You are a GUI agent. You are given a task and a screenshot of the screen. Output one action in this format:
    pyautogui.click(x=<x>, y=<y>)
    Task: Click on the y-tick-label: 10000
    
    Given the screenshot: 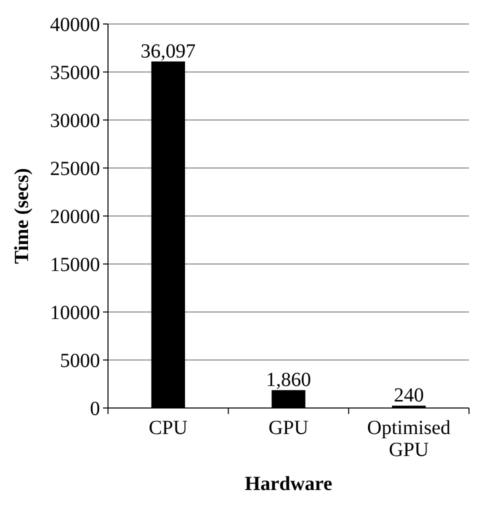 What is the action you would take?
    pyautogui.click(x=75, y=313)
    